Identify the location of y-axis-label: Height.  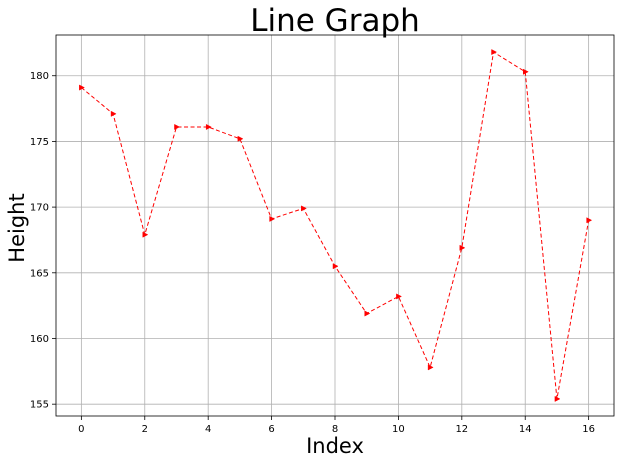
(17, 227).